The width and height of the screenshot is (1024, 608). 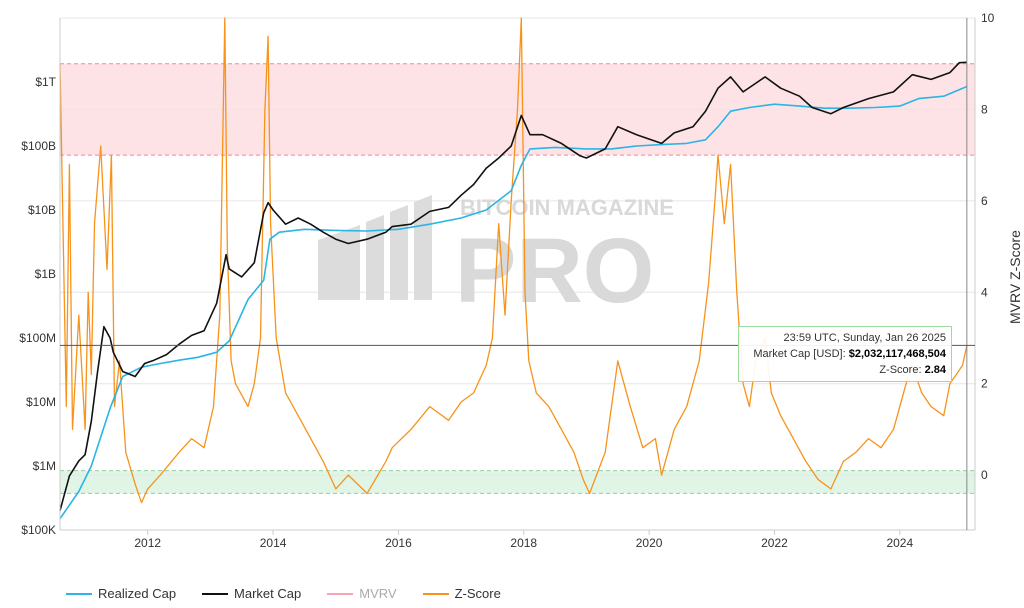 What do you see at coordinates (984, 109) in the screenshot?
I see `y-right-tick-label: 8` at bounding box center [984, 109].